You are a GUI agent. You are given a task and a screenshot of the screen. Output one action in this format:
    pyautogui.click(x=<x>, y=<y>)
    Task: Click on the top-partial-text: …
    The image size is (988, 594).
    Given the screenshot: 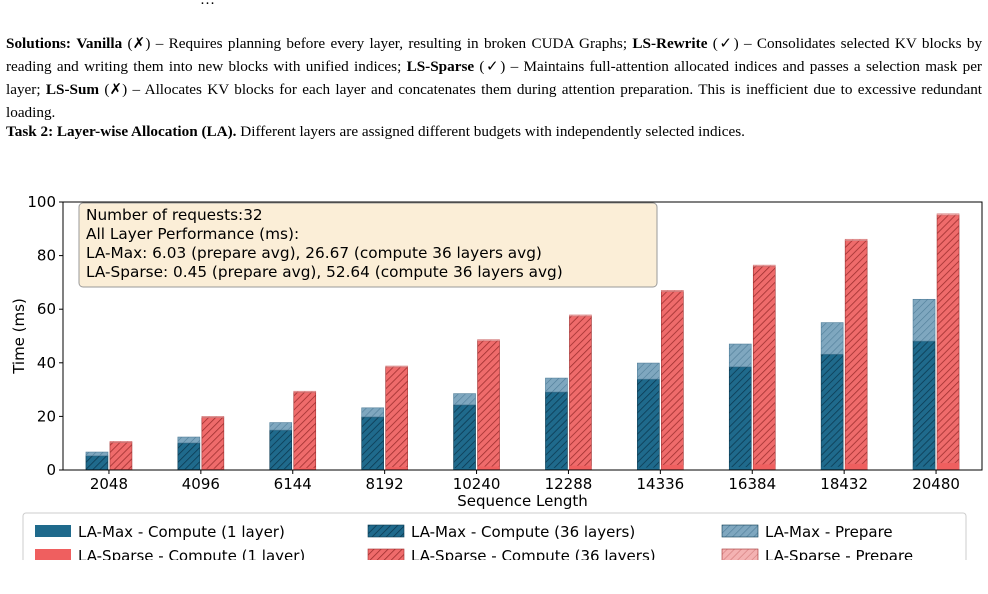 What is the action you would take?
    pyautogui.click(x=207, y=4)
    